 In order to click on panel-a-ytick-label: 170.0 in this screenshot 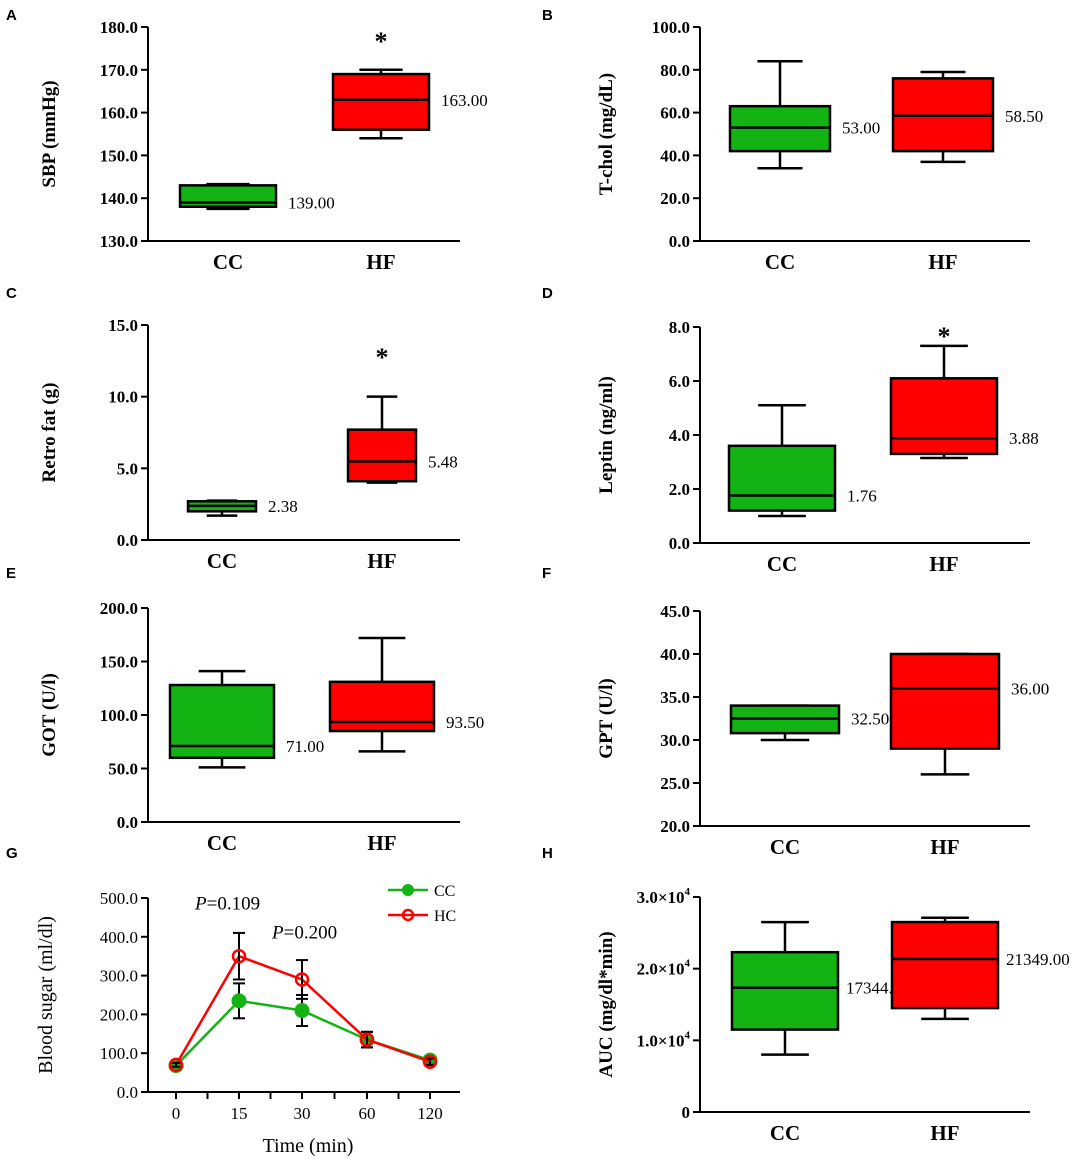, I will do `click(119, 70)`.